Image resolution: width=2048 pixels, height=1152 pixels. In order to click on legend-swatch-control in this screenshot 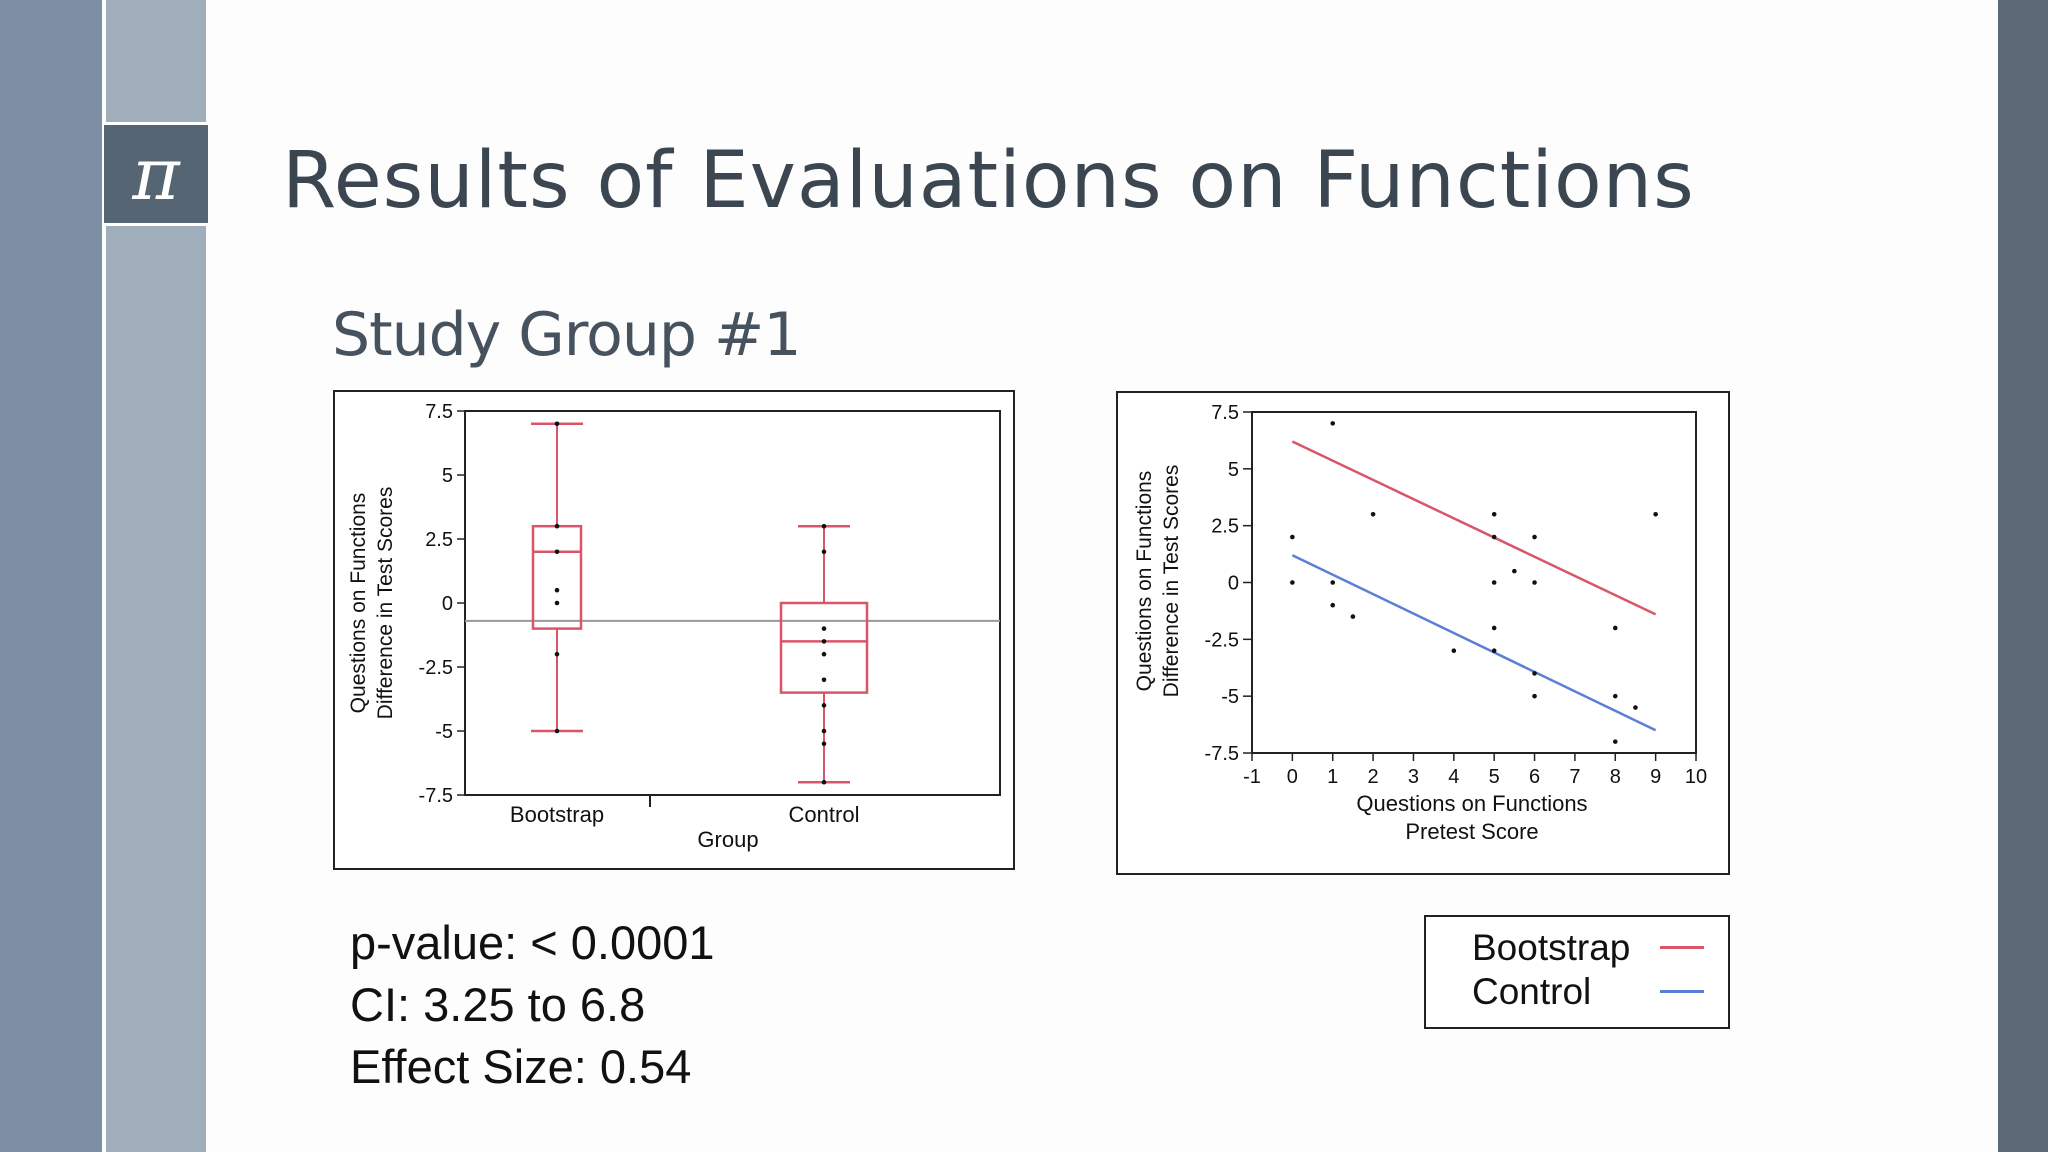, I will do `click(1682, 991)`.